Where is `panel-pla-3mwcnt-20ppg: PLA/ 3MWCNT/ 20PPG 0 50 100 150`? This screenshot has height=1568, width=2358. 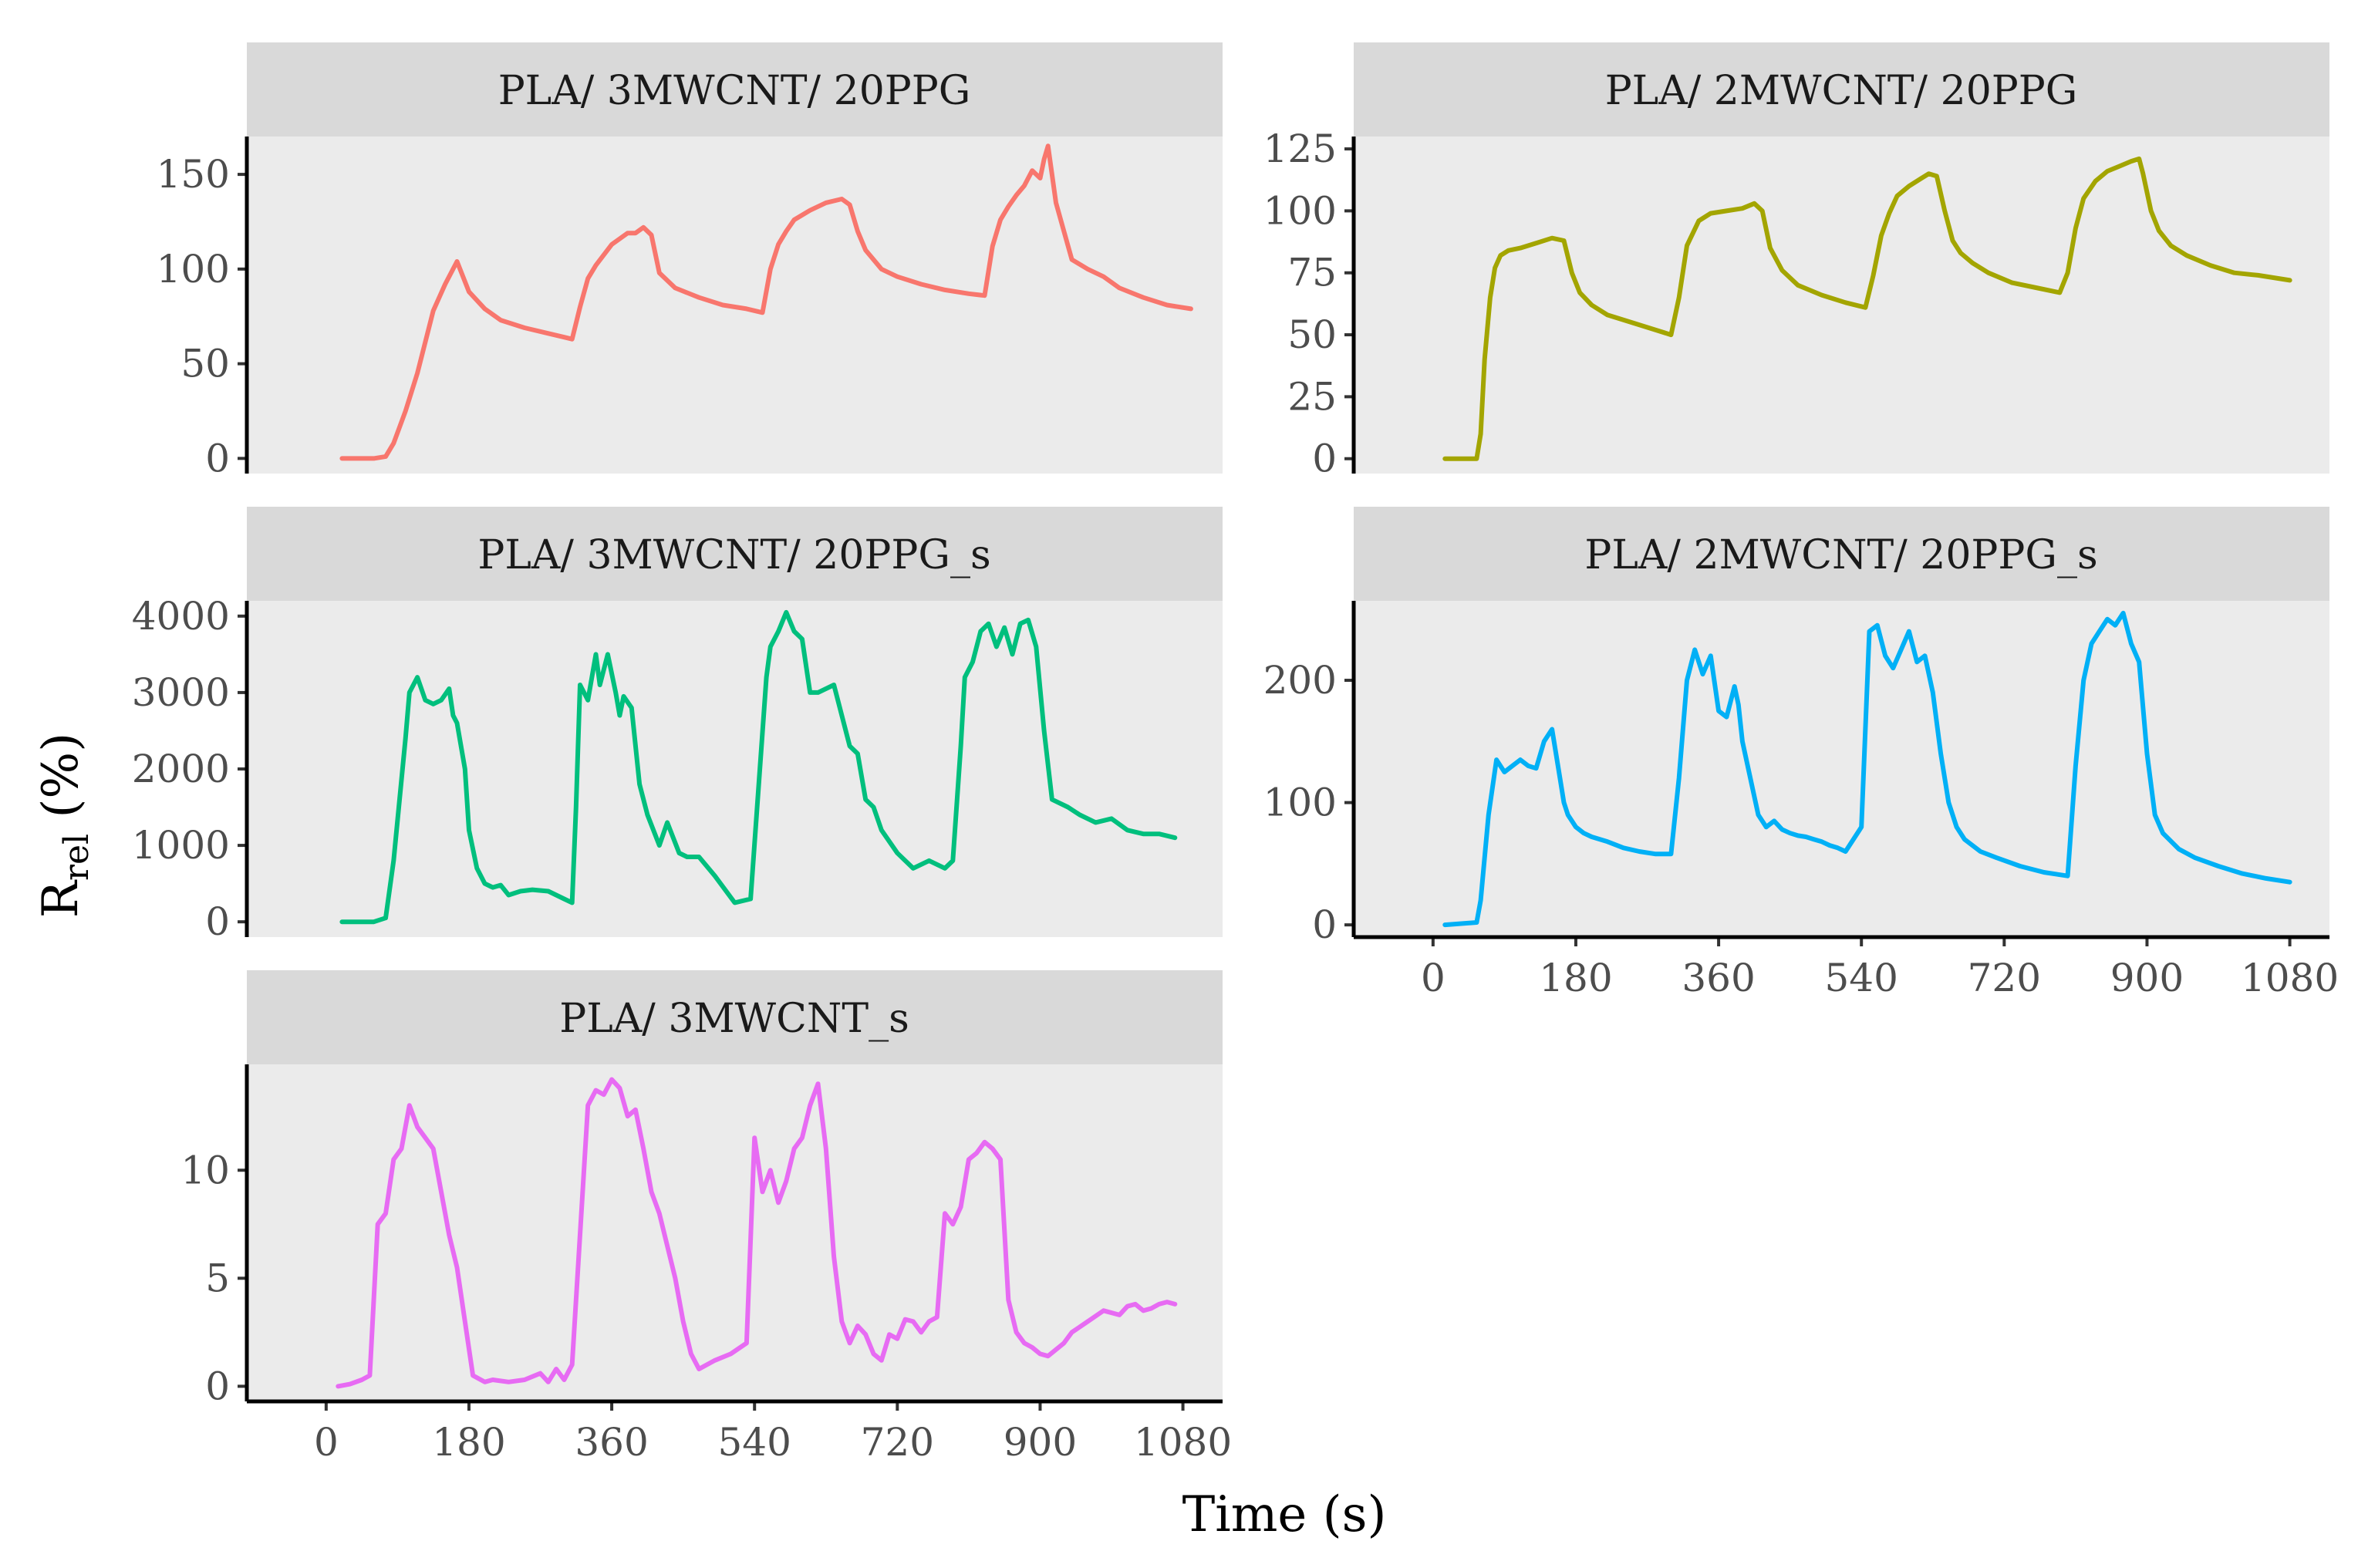
panel-pla-3mwcnt-20ppg: PLA/ 3MWCNT/ 20PPG 0 50 100 150 is located at coordinates (690, 262).